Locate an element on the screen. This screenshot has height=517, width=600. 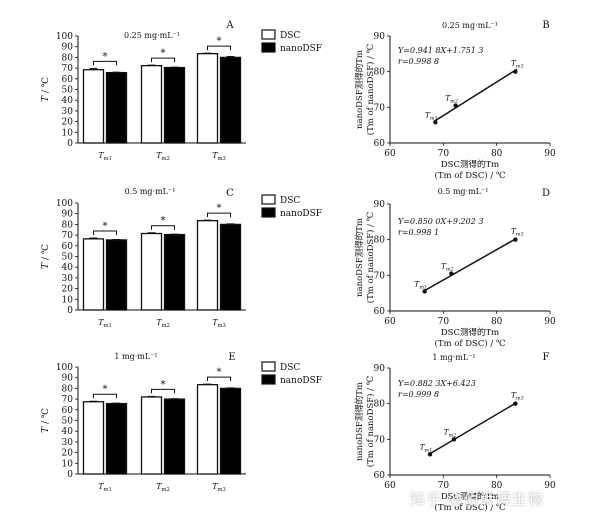
legend-label: nanoDSF is located at coordinates (301, 49).